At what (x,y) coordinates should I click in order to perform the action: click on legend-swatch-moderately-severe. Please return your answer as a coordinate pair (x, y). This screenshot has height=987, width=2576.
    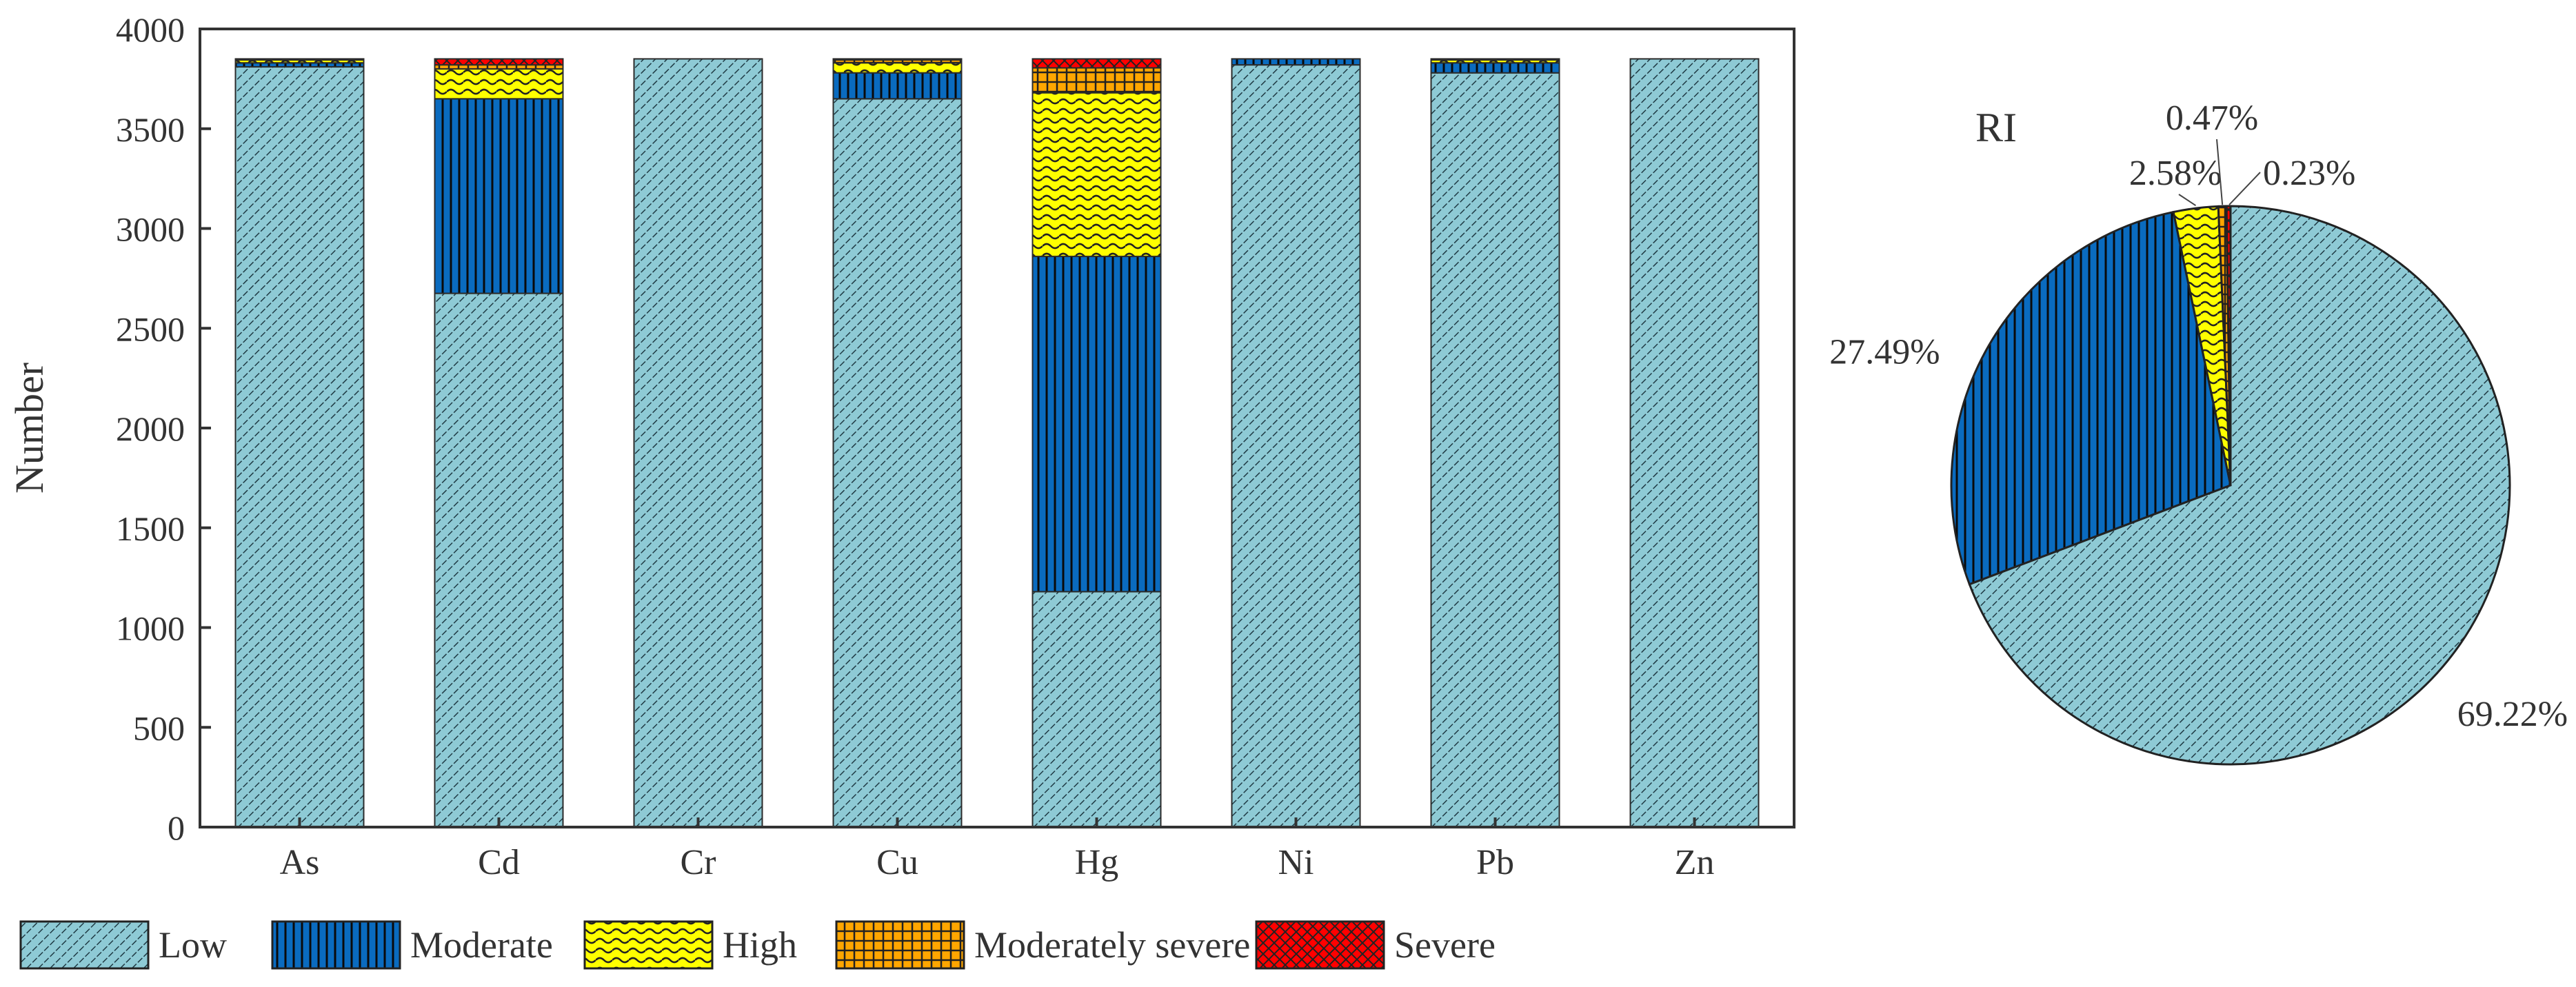
    Looking at the image, I should click on (900, 945).